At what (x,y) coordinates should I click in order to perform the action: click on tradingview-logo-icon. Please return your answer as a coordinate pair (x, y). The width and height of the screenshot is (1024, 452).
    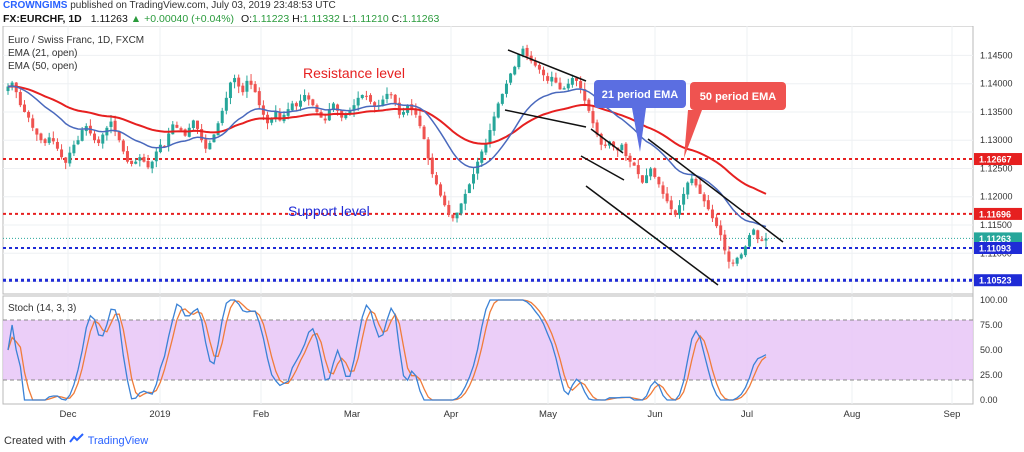
    Looking at the image, I should click on (77, 441).